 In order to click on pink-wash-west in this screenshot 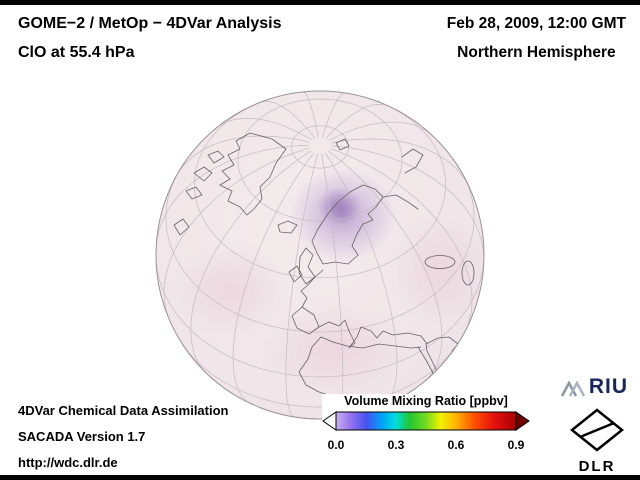, I will do `click(230, 290)`.